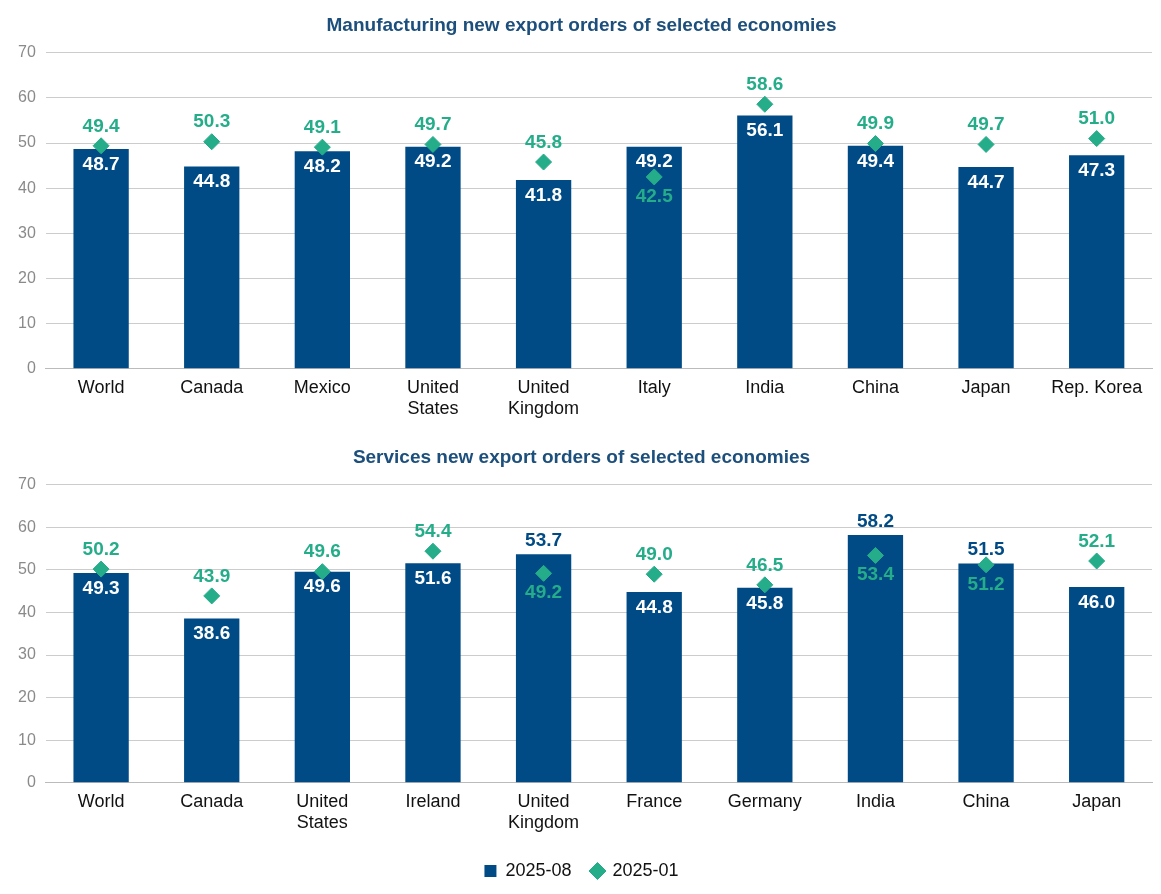  Describe the element at coordinates (875, 574) in the screenshot. I see `data-label: 53.4` at that location.